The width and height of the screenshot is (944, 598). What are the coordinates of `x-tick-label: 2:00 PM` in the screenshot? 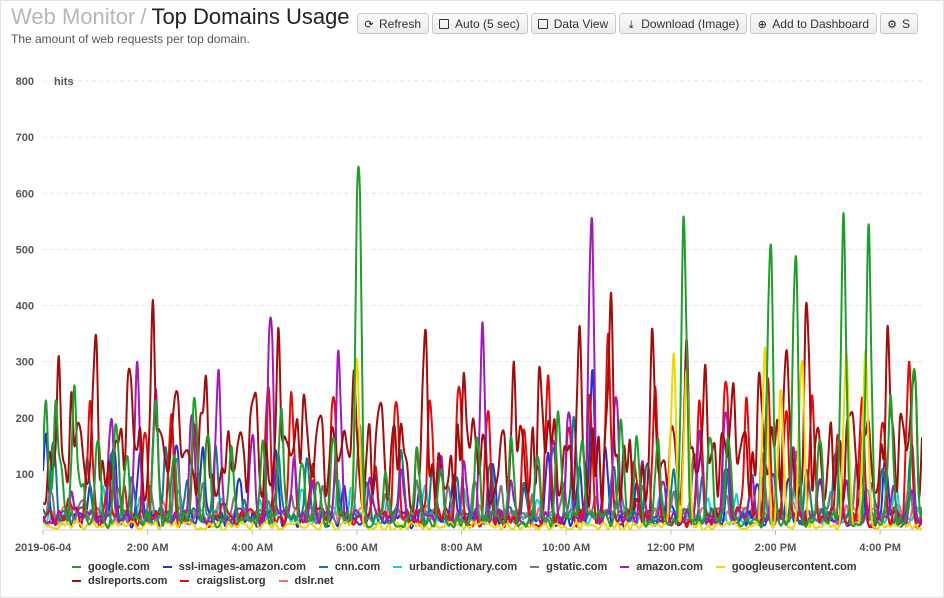 It's located at (776, 548).